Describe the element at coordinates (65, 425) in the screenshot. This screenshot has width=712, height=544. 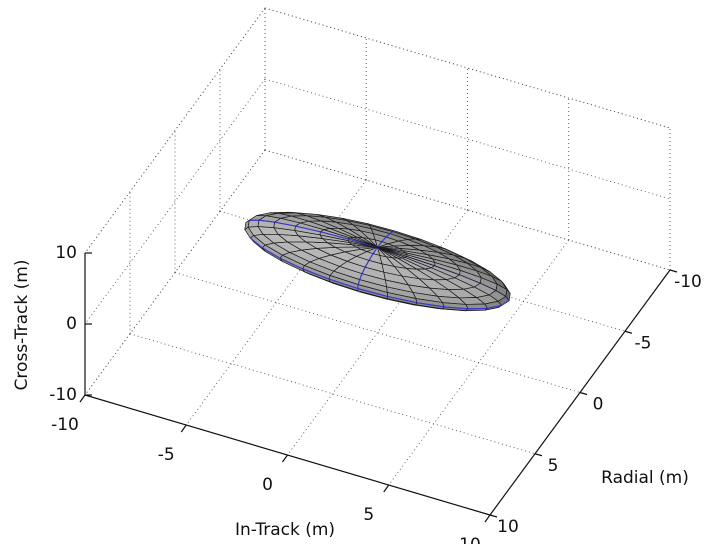
I see `x-tick-label: -10` at that location.